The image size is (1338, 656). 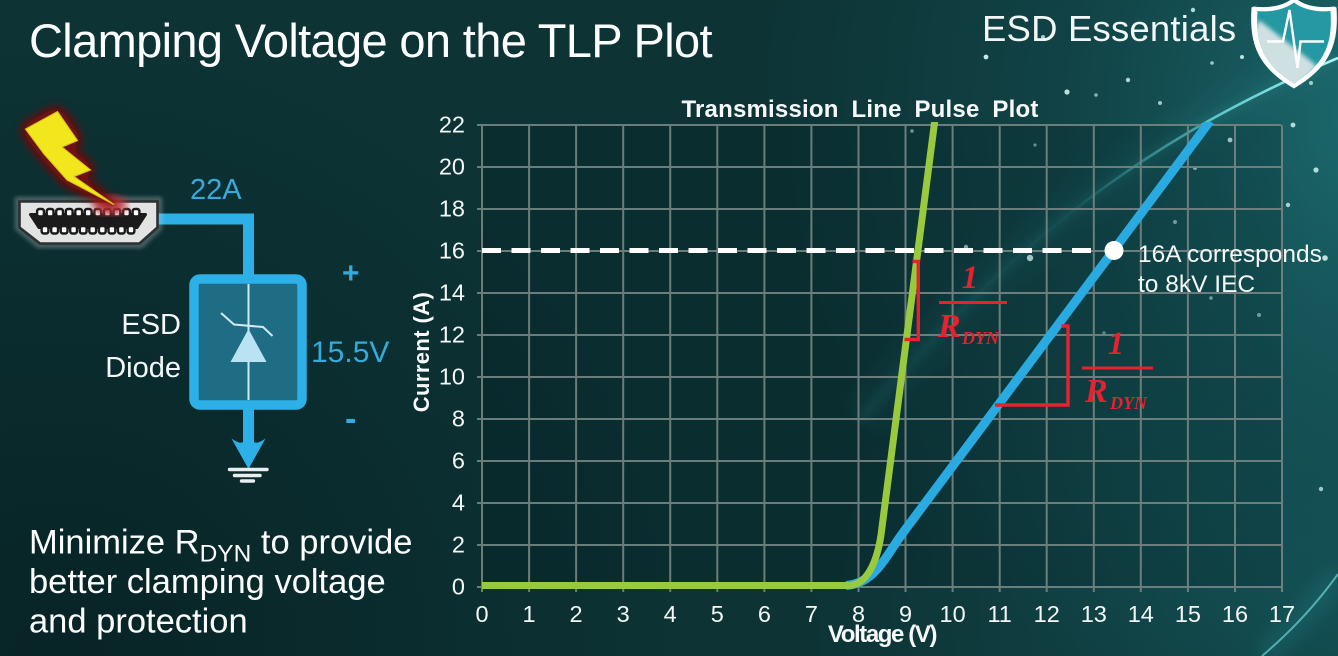 What do you see at coordinates (452, 125) in the screenshot?
I see `svg-text: 22` at bounding box center [452, 125].